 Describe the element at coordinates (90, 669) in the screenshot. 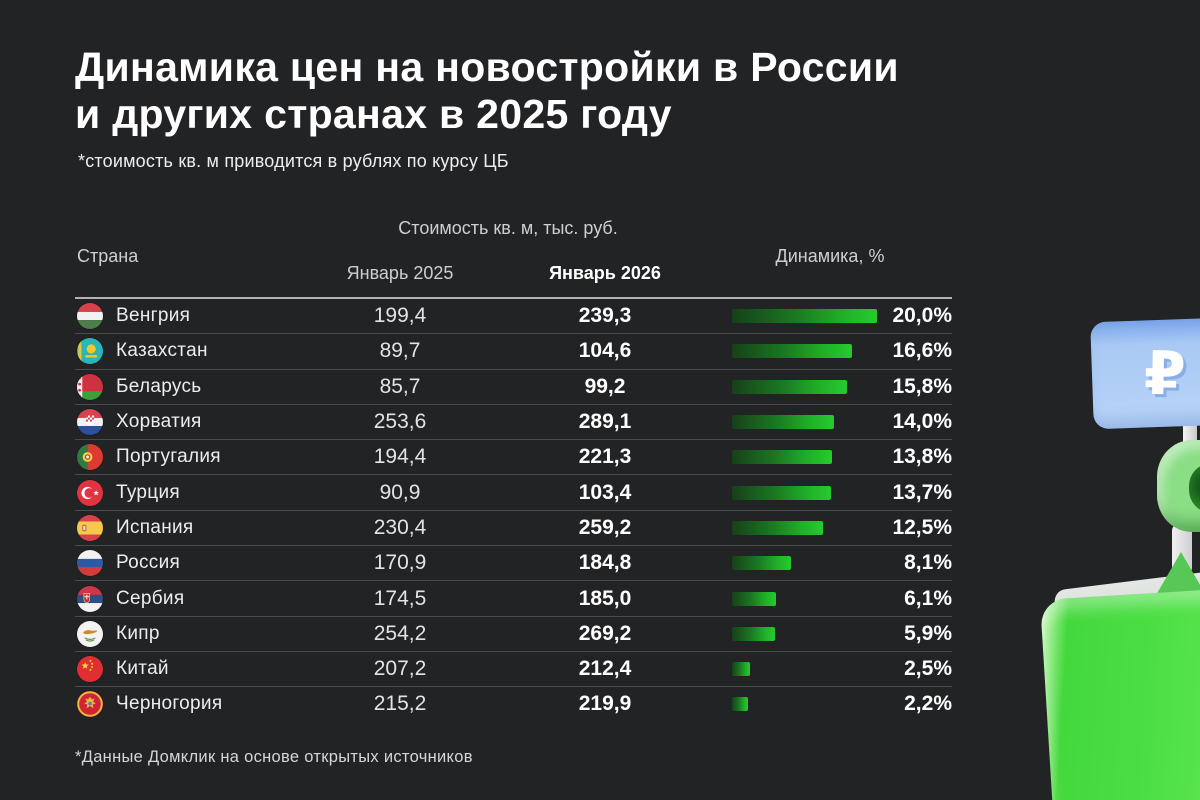

I see `flag-china-icon` at that location.